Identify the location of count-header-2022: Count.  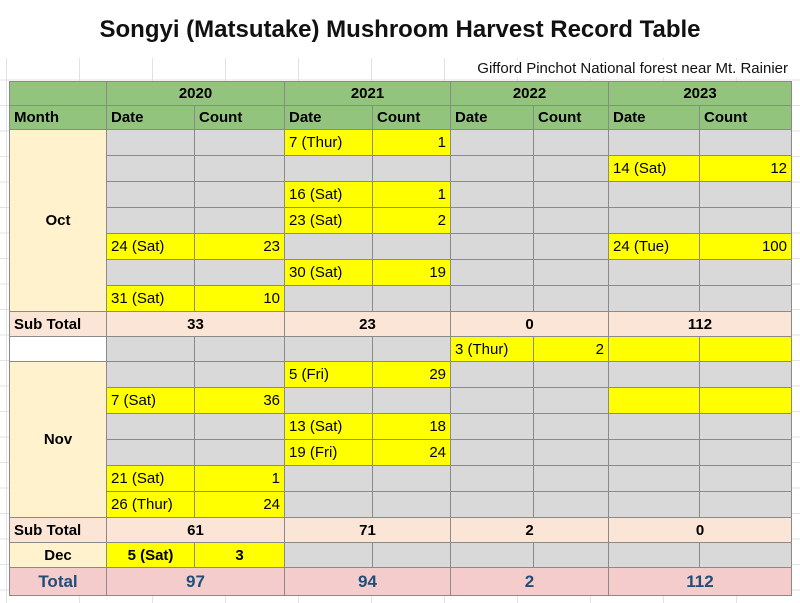
(571, 117).